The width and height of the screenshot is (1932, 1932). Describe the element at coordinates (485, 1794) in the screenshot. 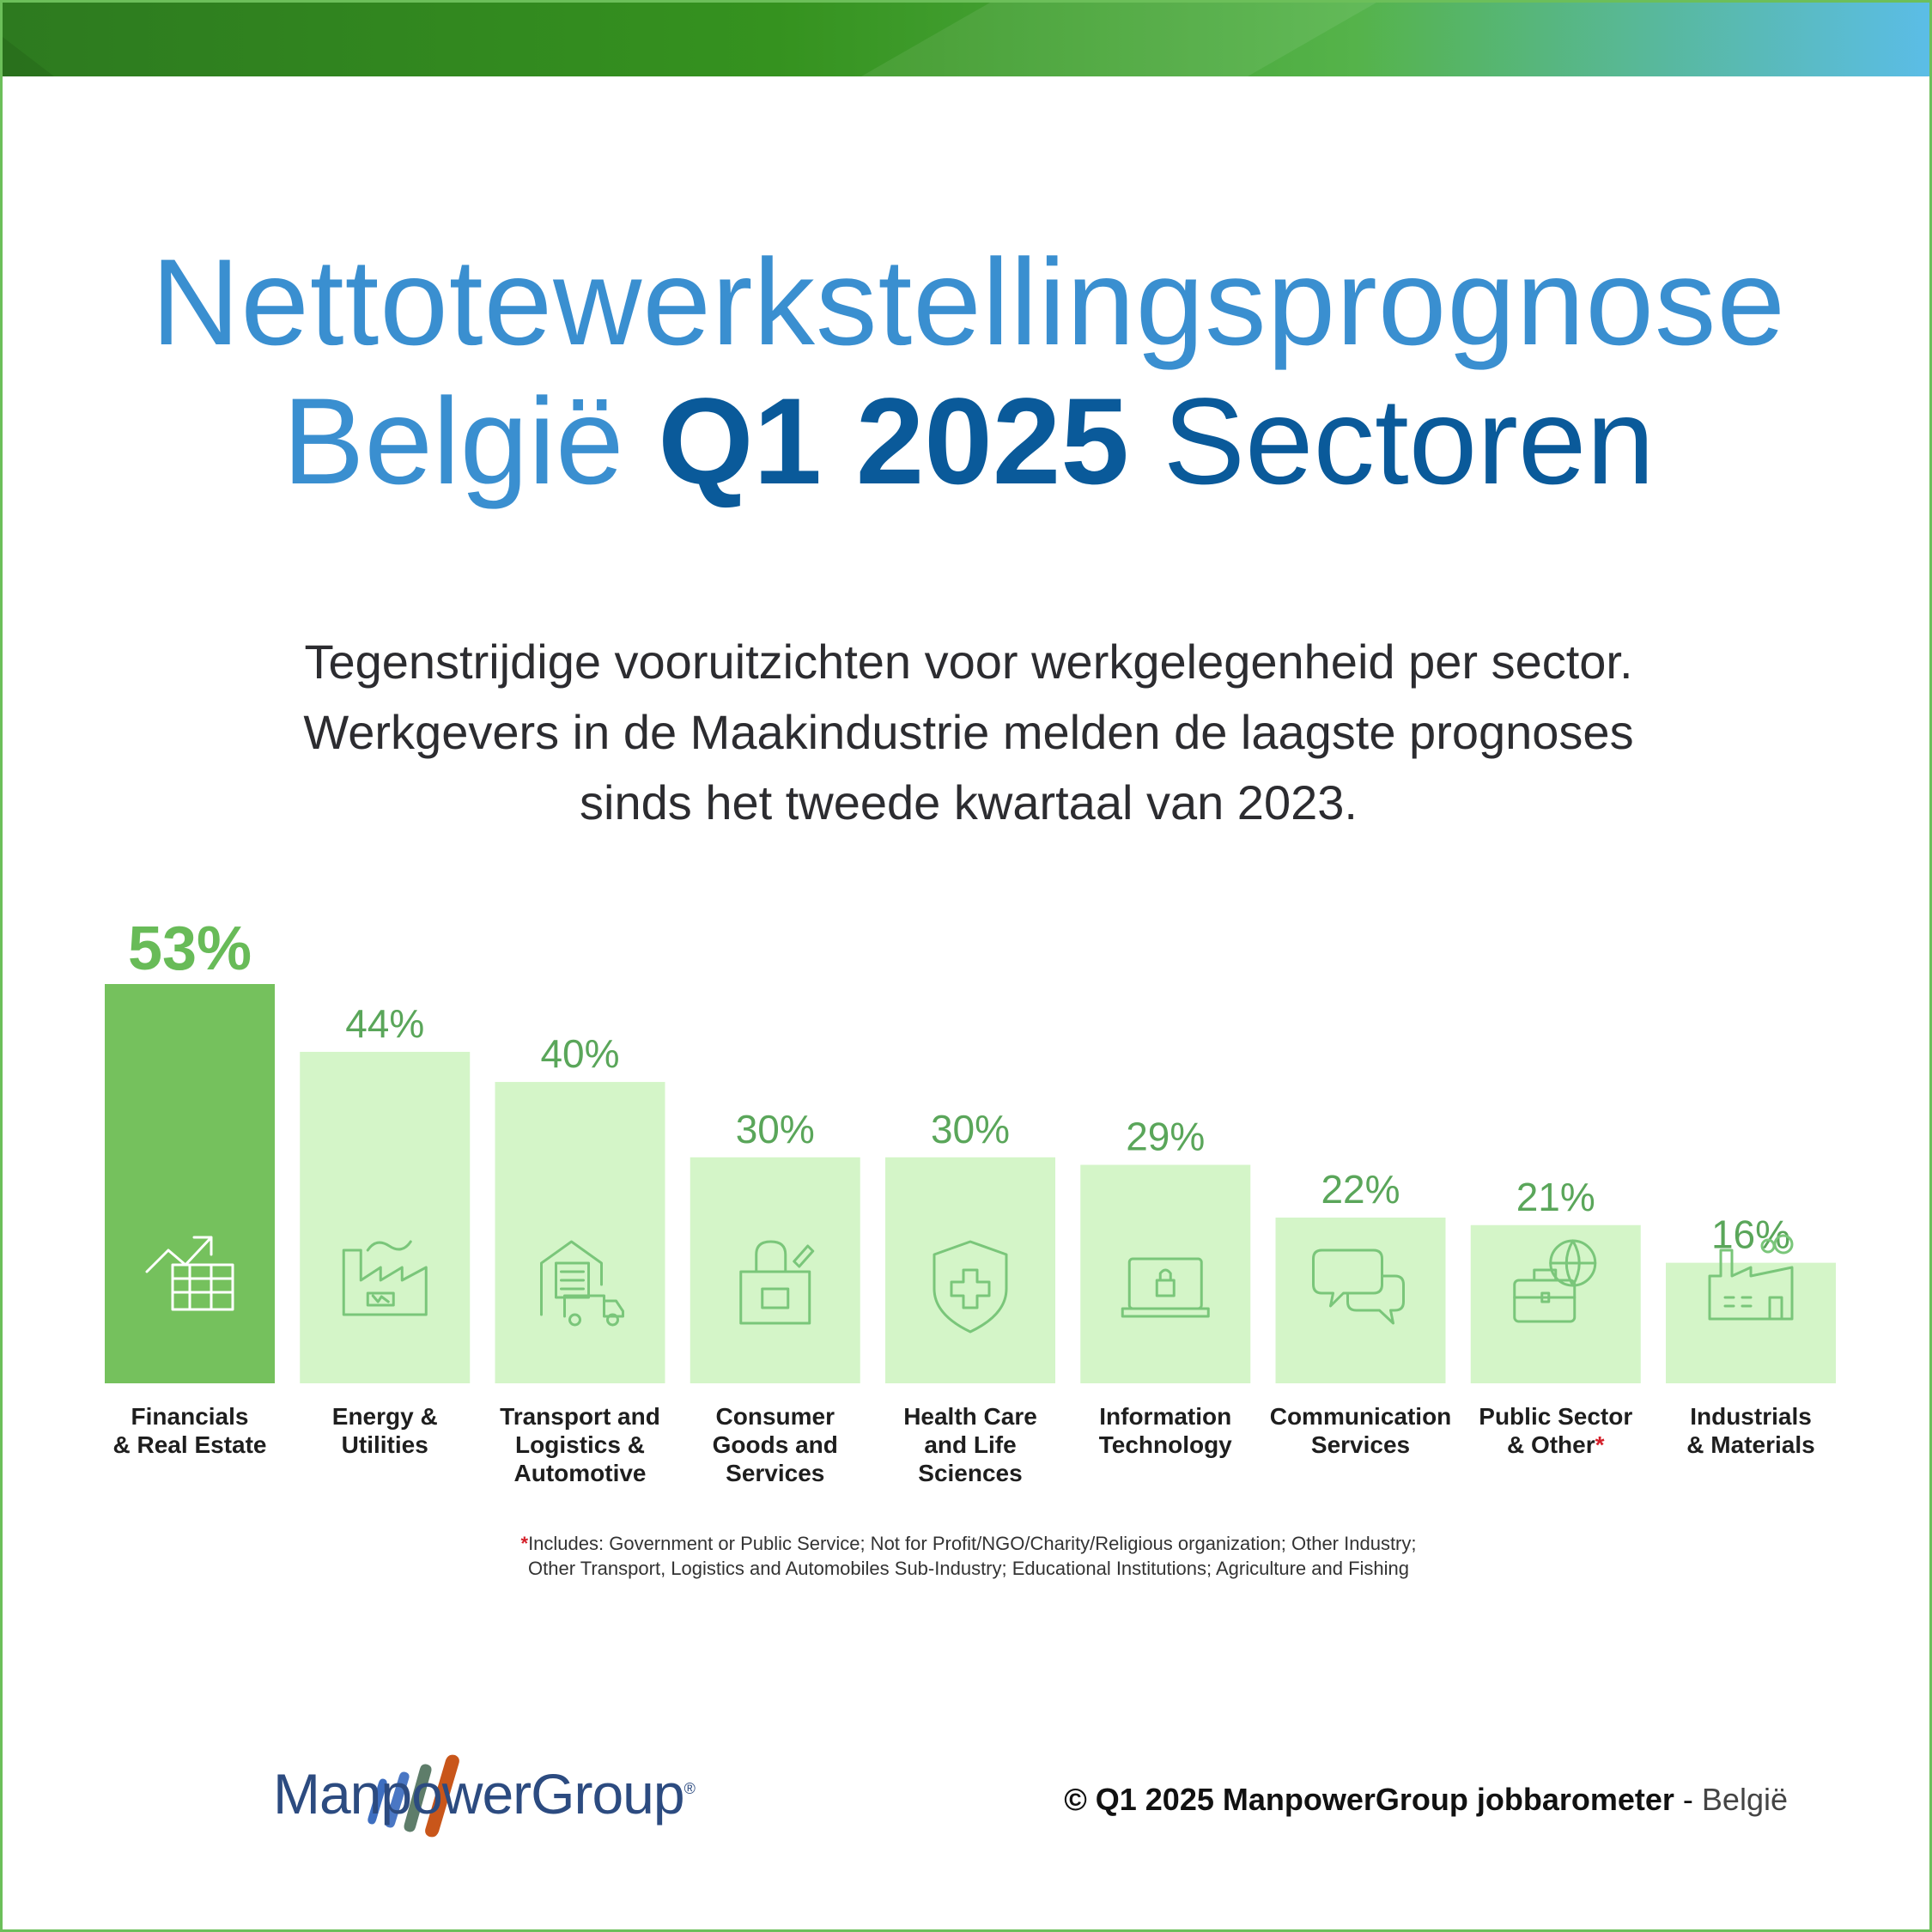

I see `brand-name: ManpowerGroup®` at that location.